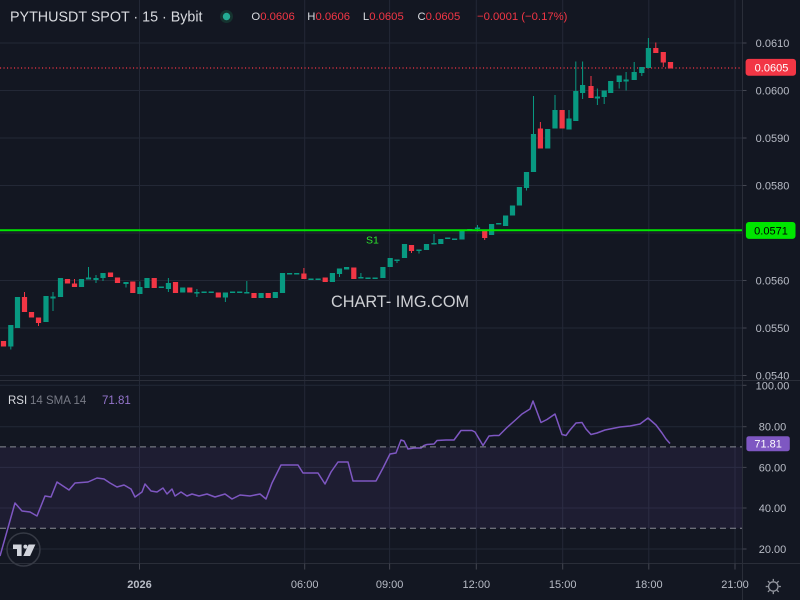  What do you see at coordinates (773, 329) in the screenshot?
I see `svg-text: 0.0550` at bounding box center [773, 329].